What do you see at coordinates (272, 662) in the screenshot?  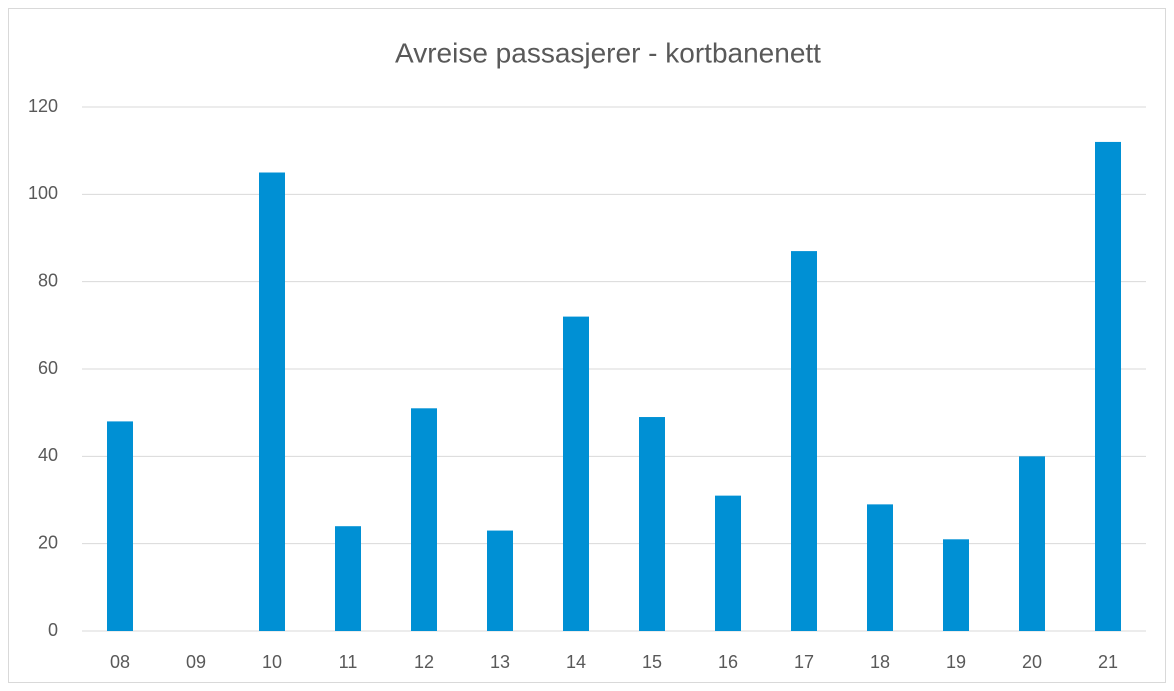 I see `x-tick-label: 10` at bounding box center [272, 662].